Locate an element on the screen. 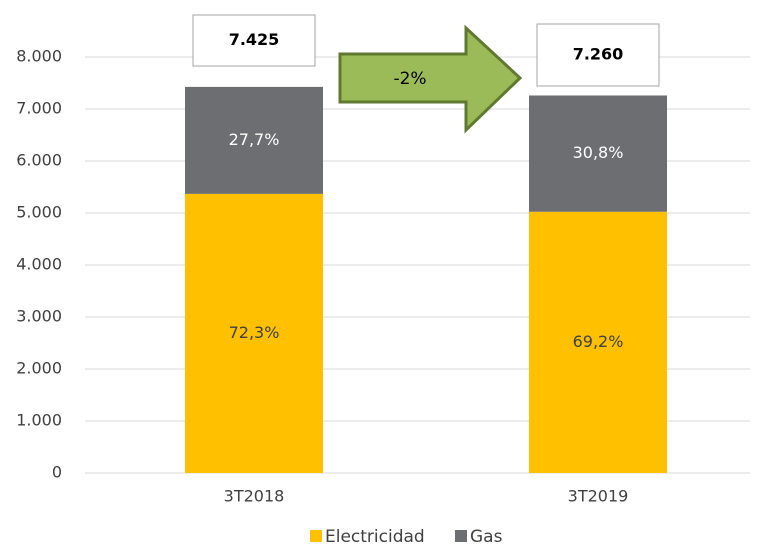 Image resolution: width=766 pixels, height=546 pixels. change-arrow is located at coordinates (430, 79).